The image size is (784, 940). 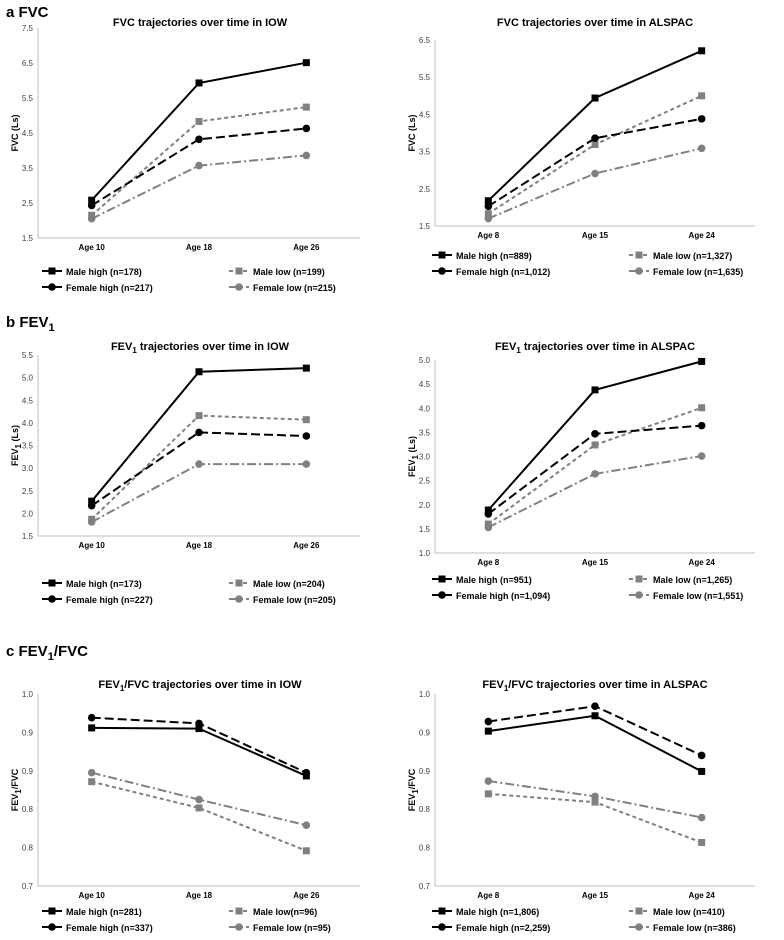 What do you see at coordinates (28, 513) in the screenshot?
I see `y-tick-label: 2.0` at bounding box center [28, 513].